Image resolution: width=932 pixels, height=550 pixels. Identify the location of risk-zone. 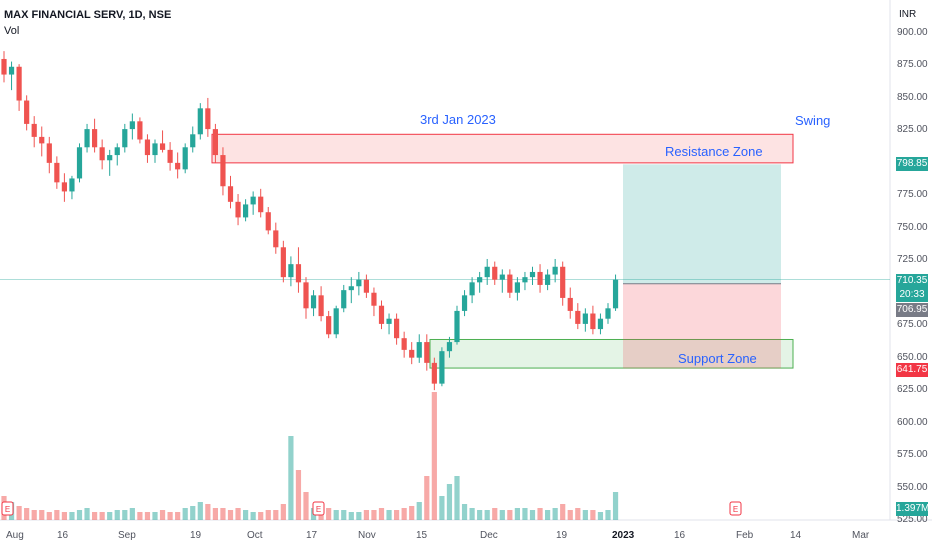
(702, 326).